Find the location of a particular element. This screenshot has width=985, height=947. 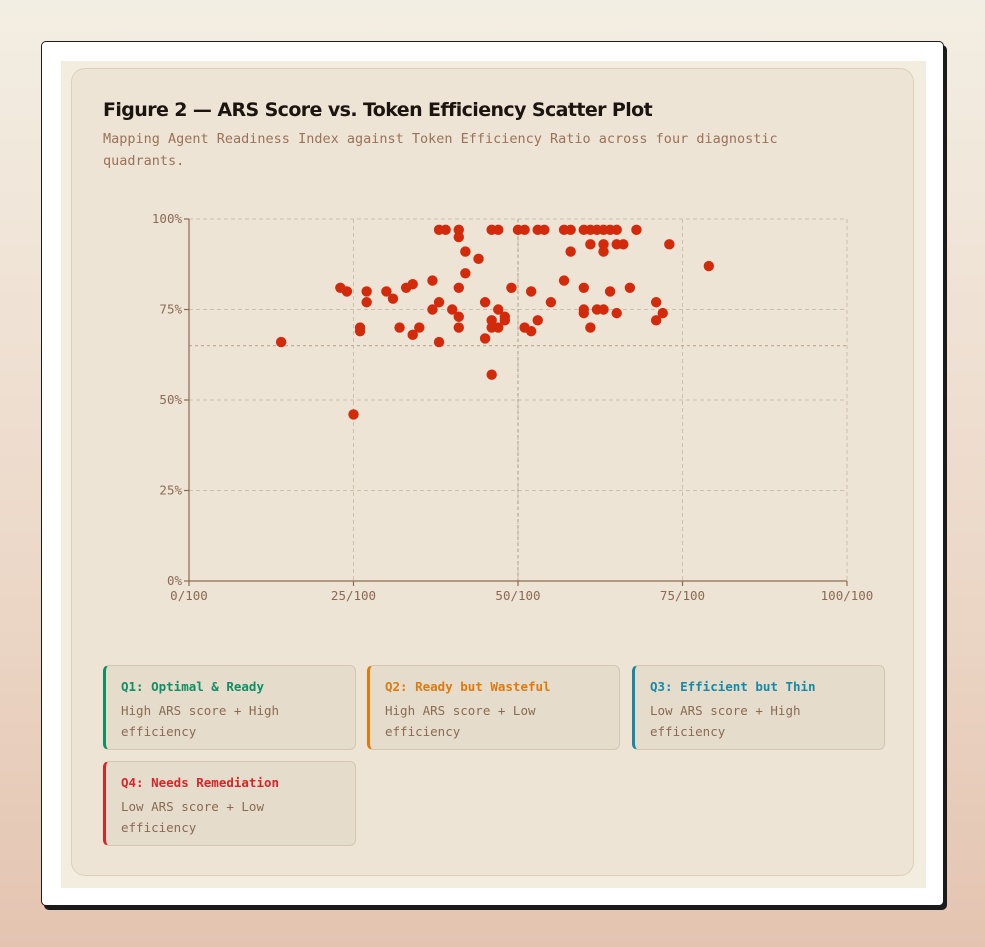

legend-q3-desc: Low ARS score + High efficiency is located at coordinates (725, 721).